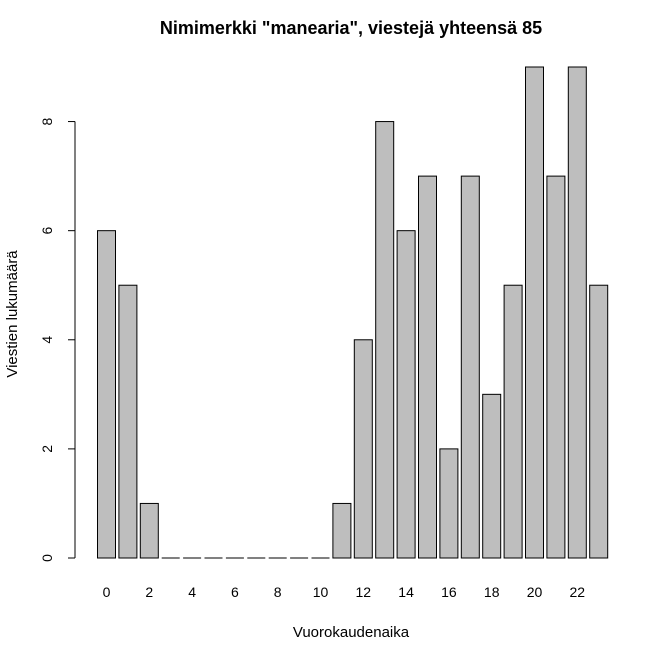  What do you see at coordinates (535, 592) in the screenshot?
I see `x-tick-label-20: 20` at bounding box center [535, 592].